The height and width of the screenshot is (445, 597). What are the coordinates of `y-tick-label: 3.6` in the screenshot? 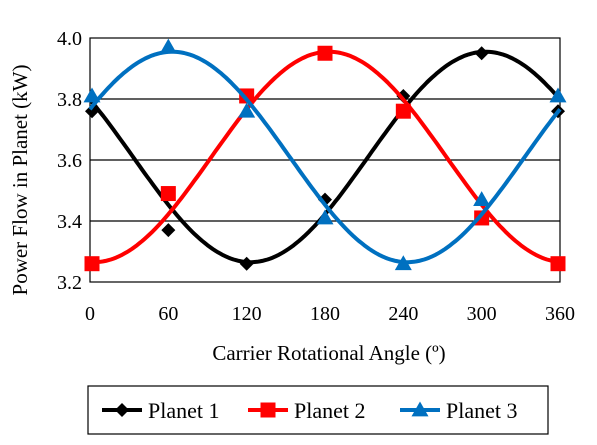 It's located at (69, 161).